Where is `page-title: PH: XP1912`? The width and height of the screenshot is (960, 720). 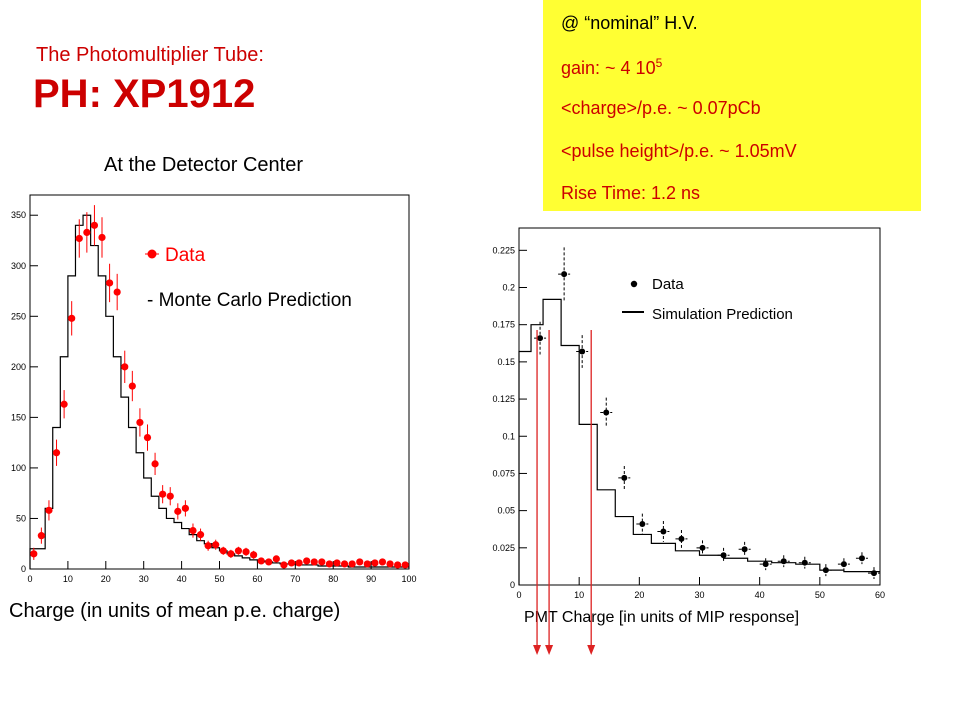 page-title: PH: XP1912 is located at coordinates (144, 94).